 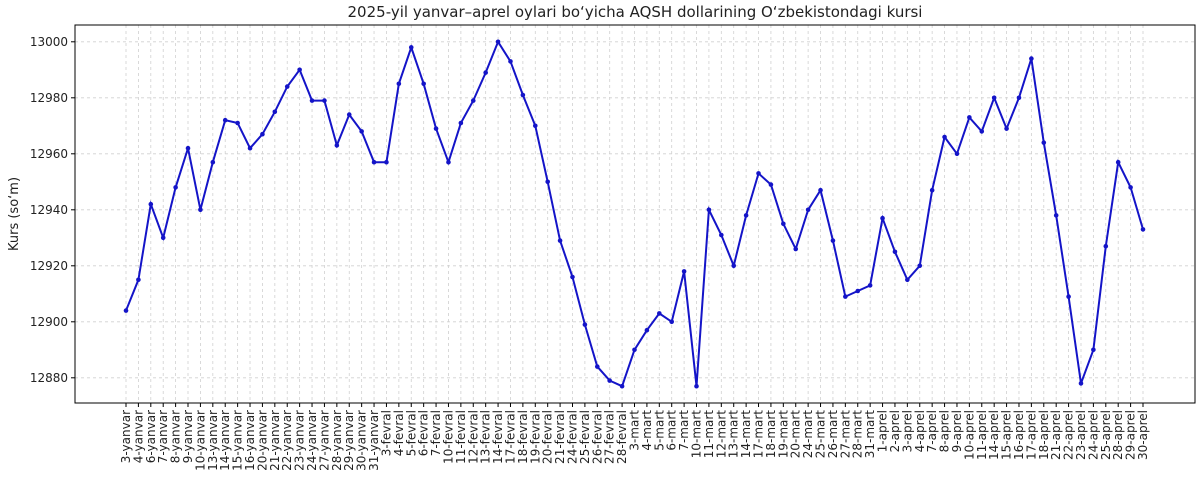 What do you see at coordinates (213, 440) in the screenshot?
I see `x-tick-label: 13-yanvar` at bounding box center [213, 440].